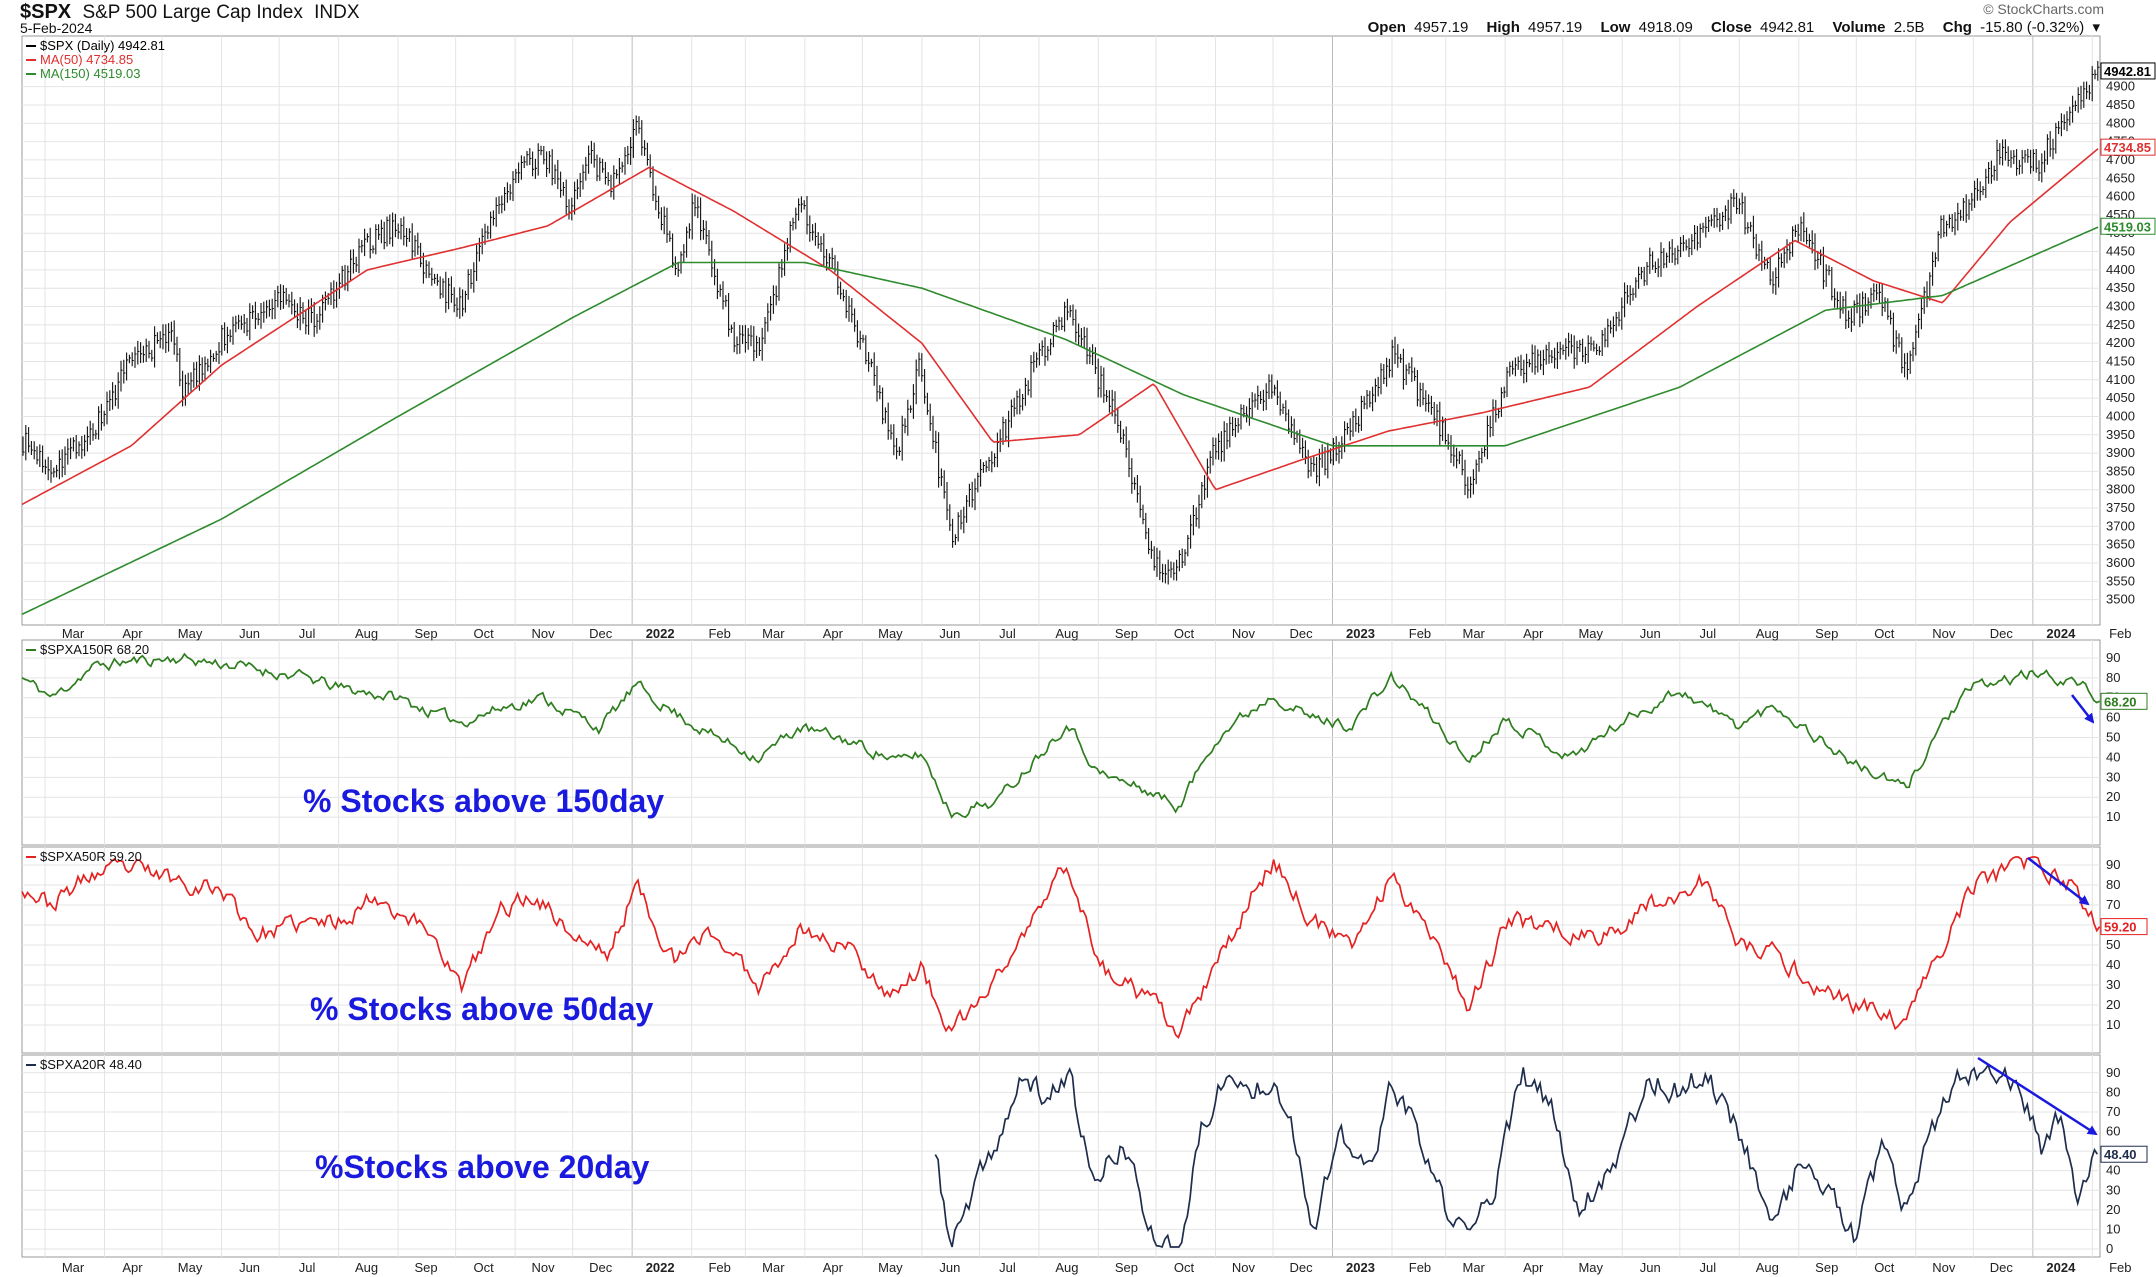 This screenshot has height=1277, width=2156. Describe the element at coordinates (1555, 27) in the screenshot. I see `high-value: 4957.19` at that location.